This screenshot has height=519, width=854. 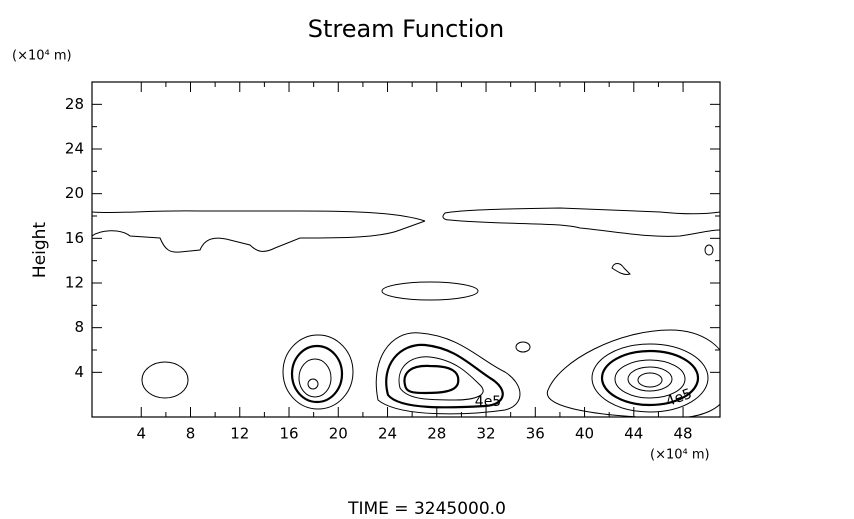 I want to click on chart-title: Stream Function, so click(x=406, y=29).